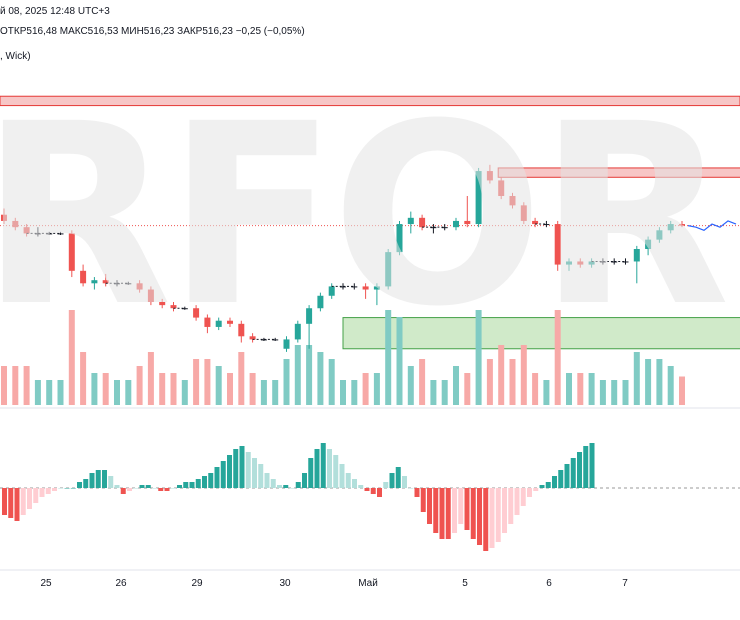 This screenshot has width=740, height=620. Describe the element at coordinates (121, 583) in the screenshot. I see `time-axis-label: 26` at that location.